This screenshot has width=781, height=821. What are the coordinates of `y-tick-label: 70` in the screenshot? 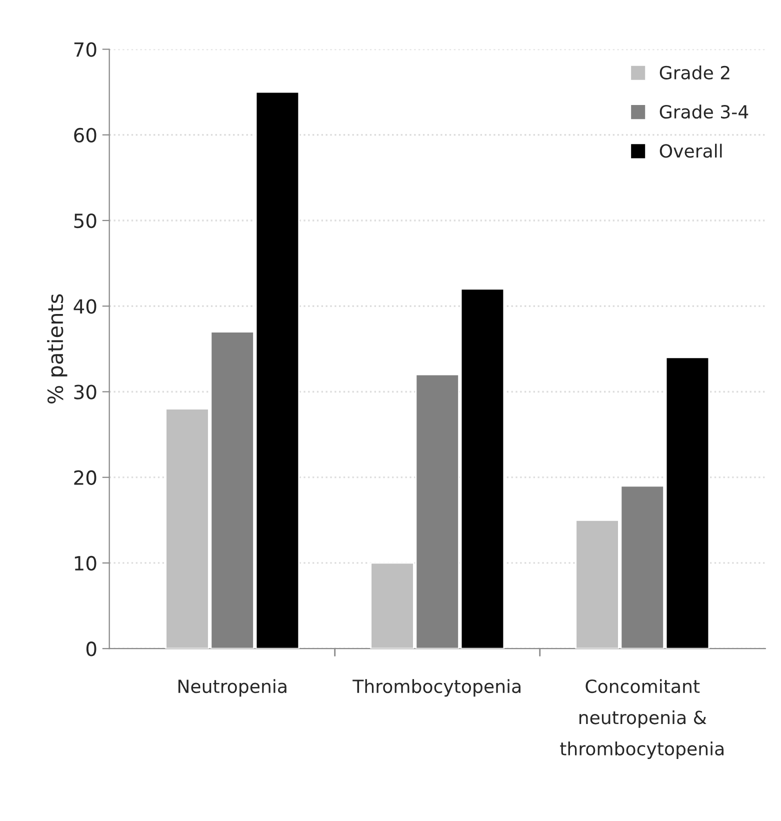 It's located at (85, 49).